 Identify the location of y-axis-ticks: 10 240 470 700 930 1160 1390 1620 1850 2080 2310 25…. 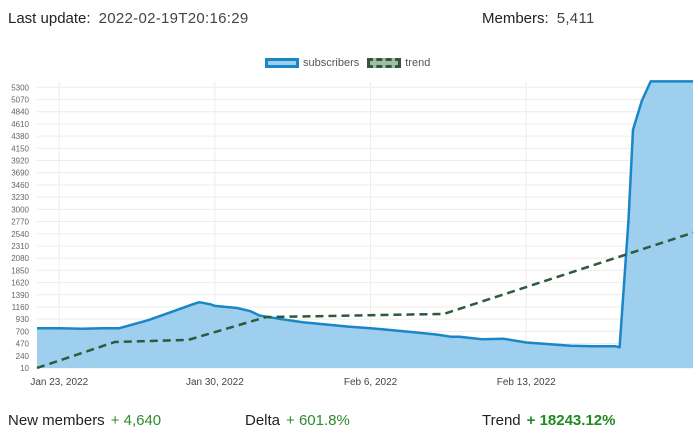
(20, 228).